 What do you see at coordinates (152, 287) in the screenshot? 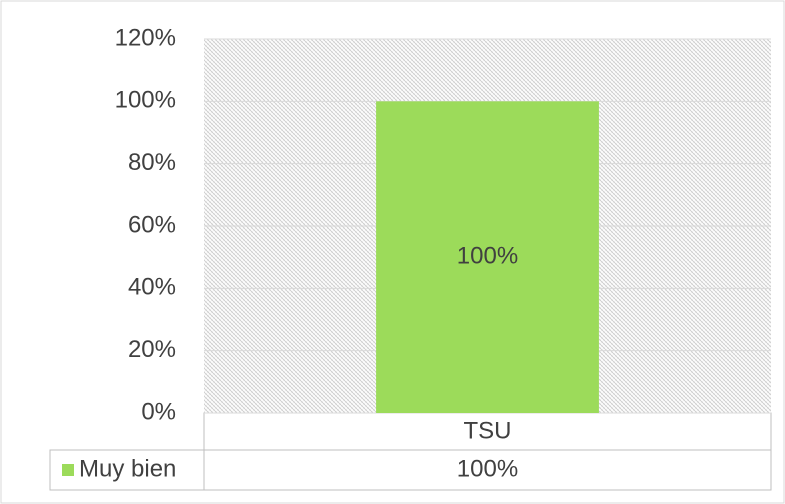
I see `y-tick-label: 40%` at bounding box center [152, 287].